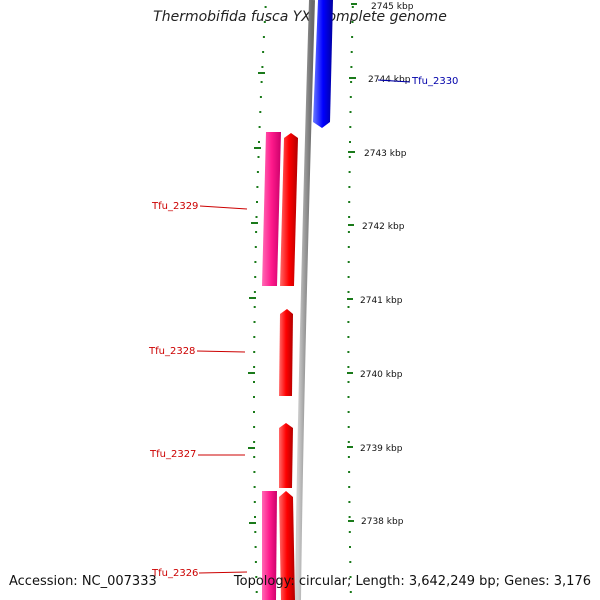 The width and height of the screenshot is (600, 600). I want to click on tick-2742: 2742 kbp, so click(376, 227).